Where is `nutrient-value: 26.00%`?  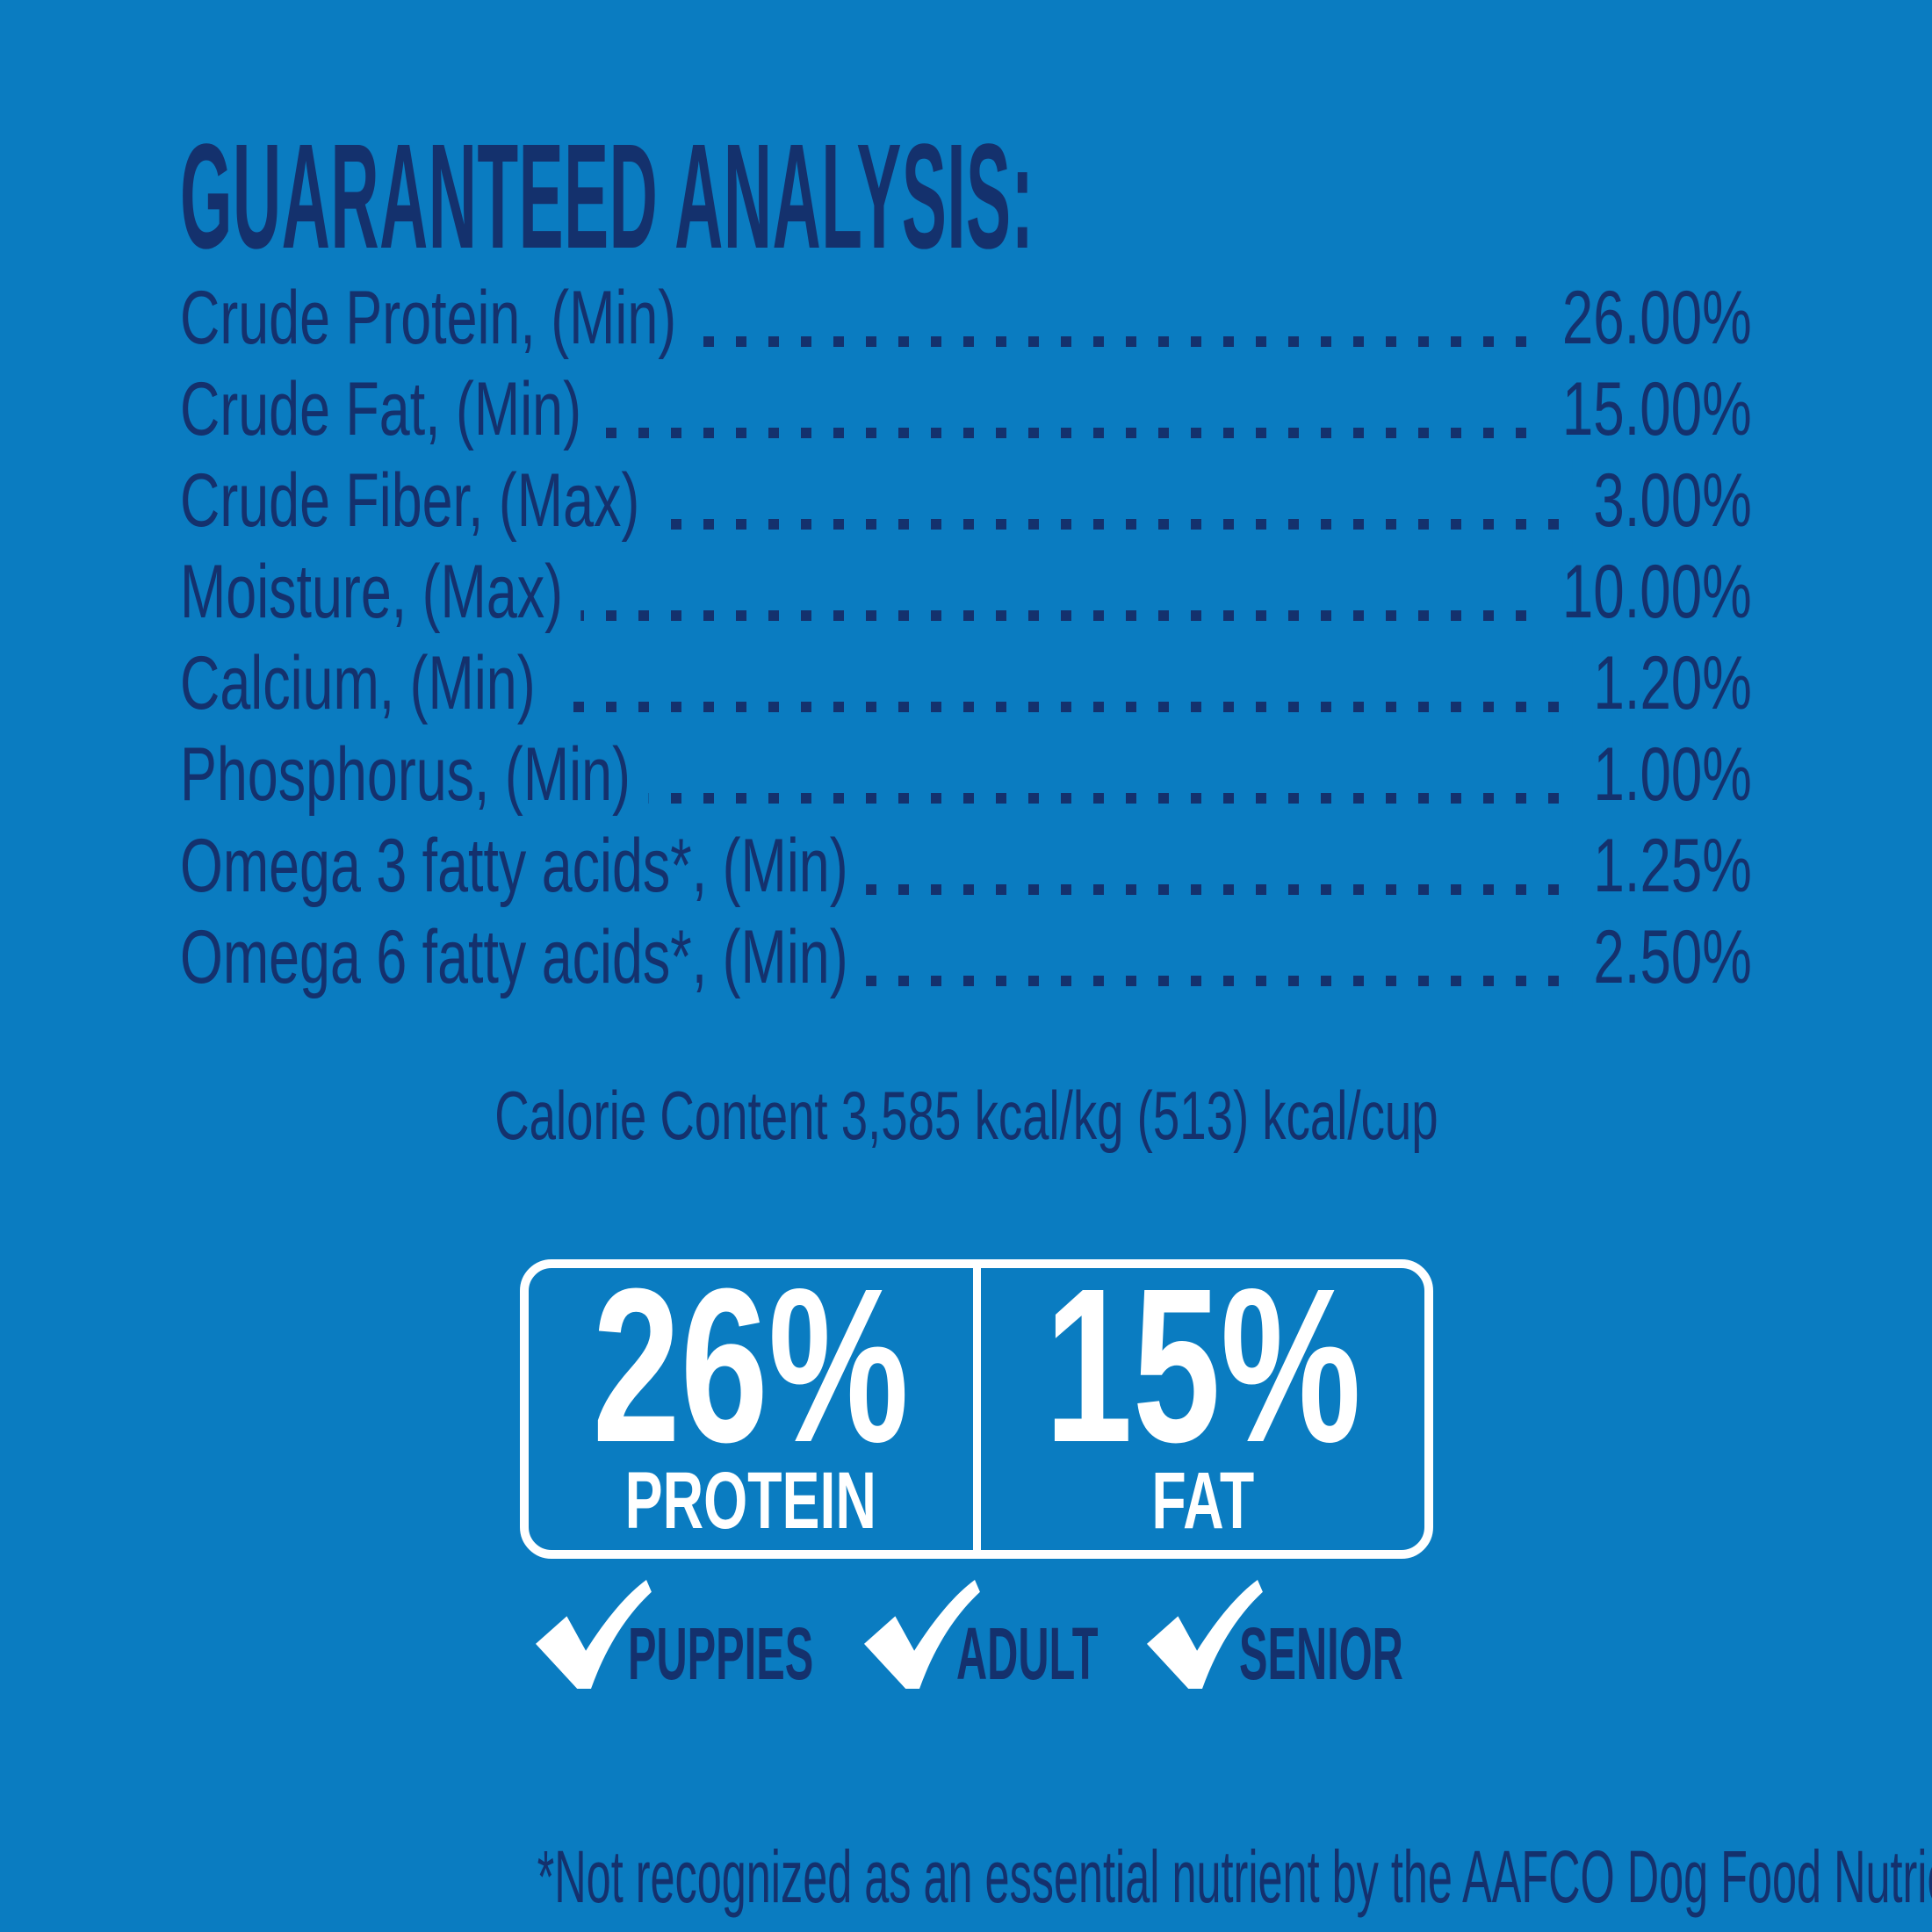
nutrient-value: 26.00% is located at coordinates (1647, 322).